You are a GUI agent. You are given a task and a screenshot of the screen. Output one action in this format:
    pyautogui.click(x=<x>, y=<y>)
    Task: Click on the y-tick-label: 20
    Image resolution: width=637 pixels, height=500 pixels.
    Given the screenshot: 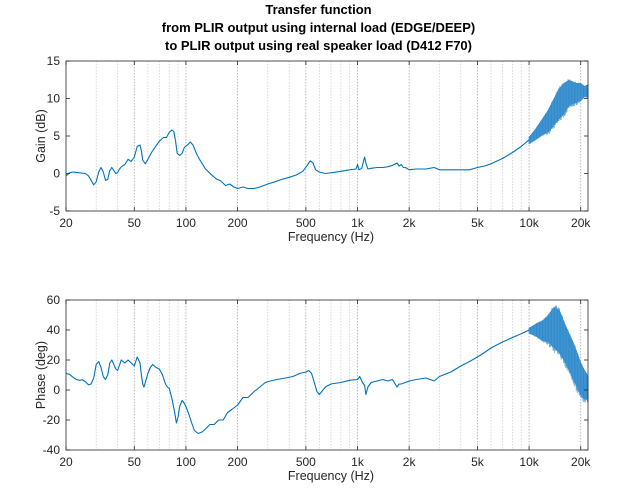 What is the action you would take?
    pyautogui.click(x=54, y=360)
    